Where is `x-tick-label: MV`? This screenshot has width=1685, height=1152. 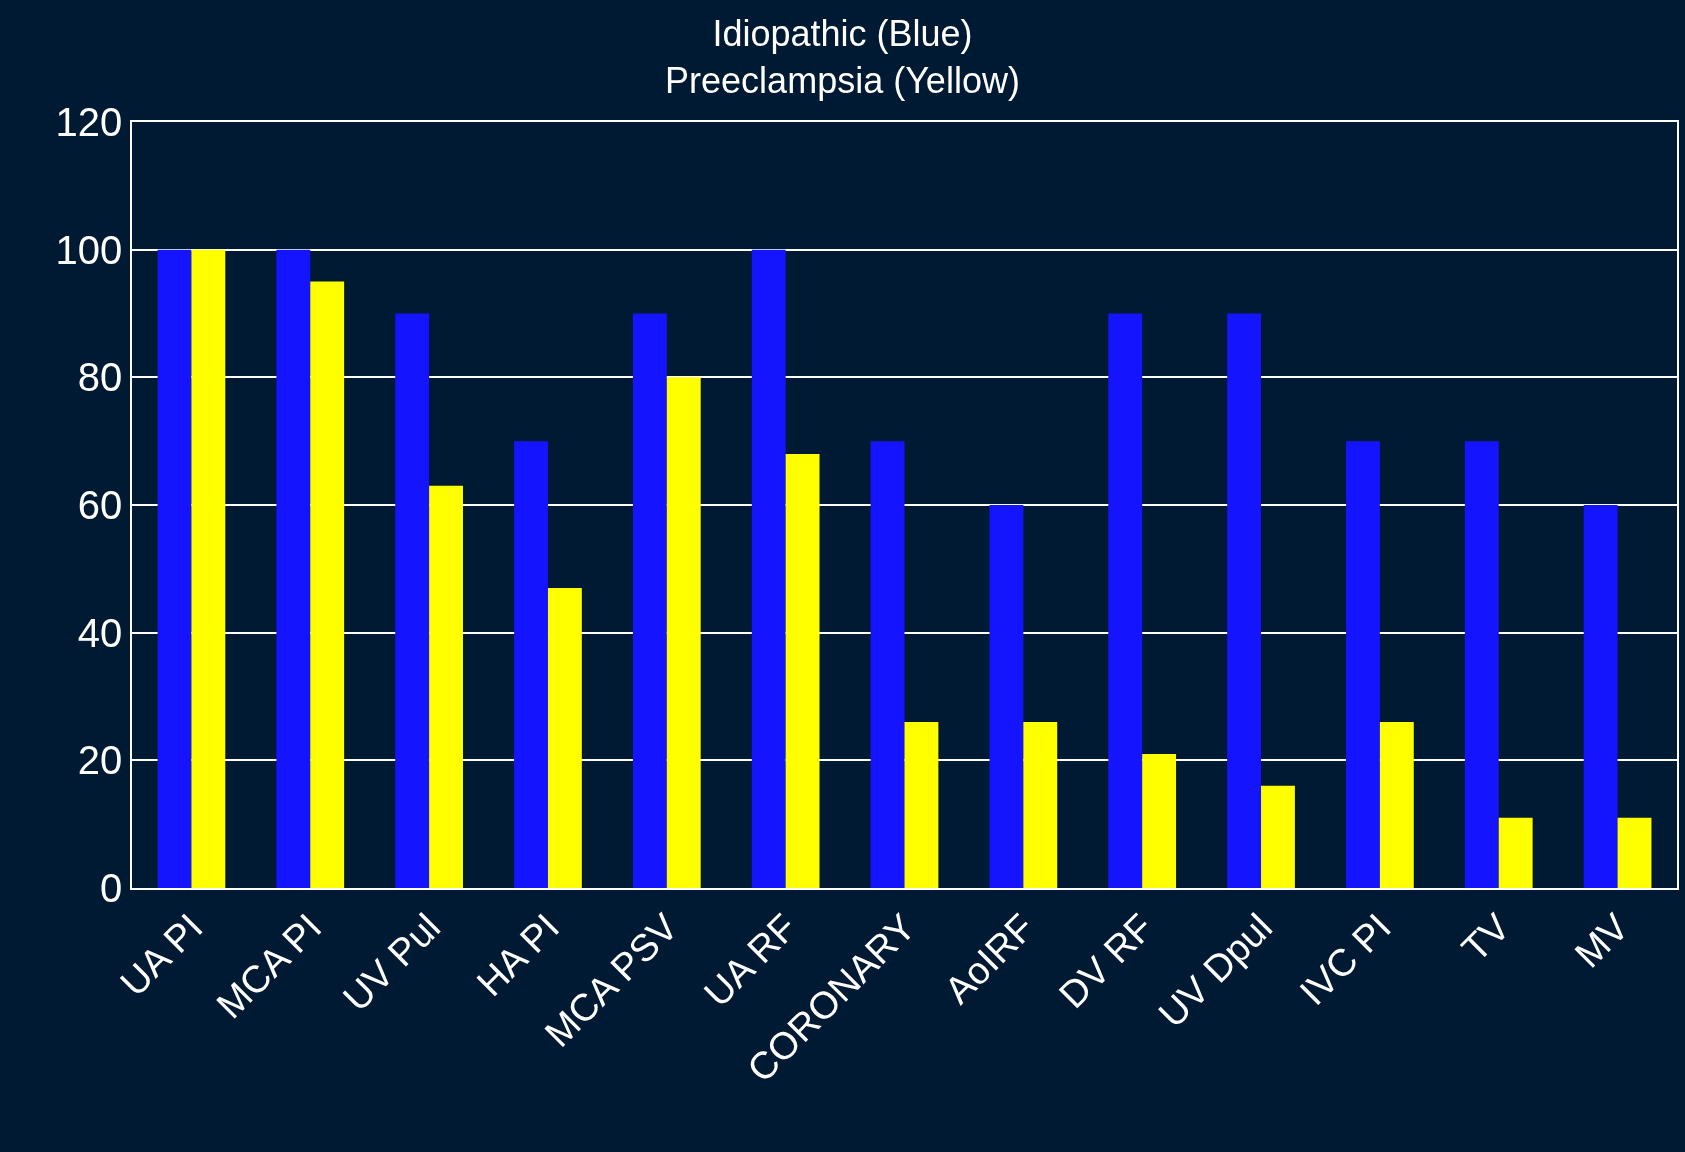
x-tick-label: MV is located at coordinates (1602, 940).